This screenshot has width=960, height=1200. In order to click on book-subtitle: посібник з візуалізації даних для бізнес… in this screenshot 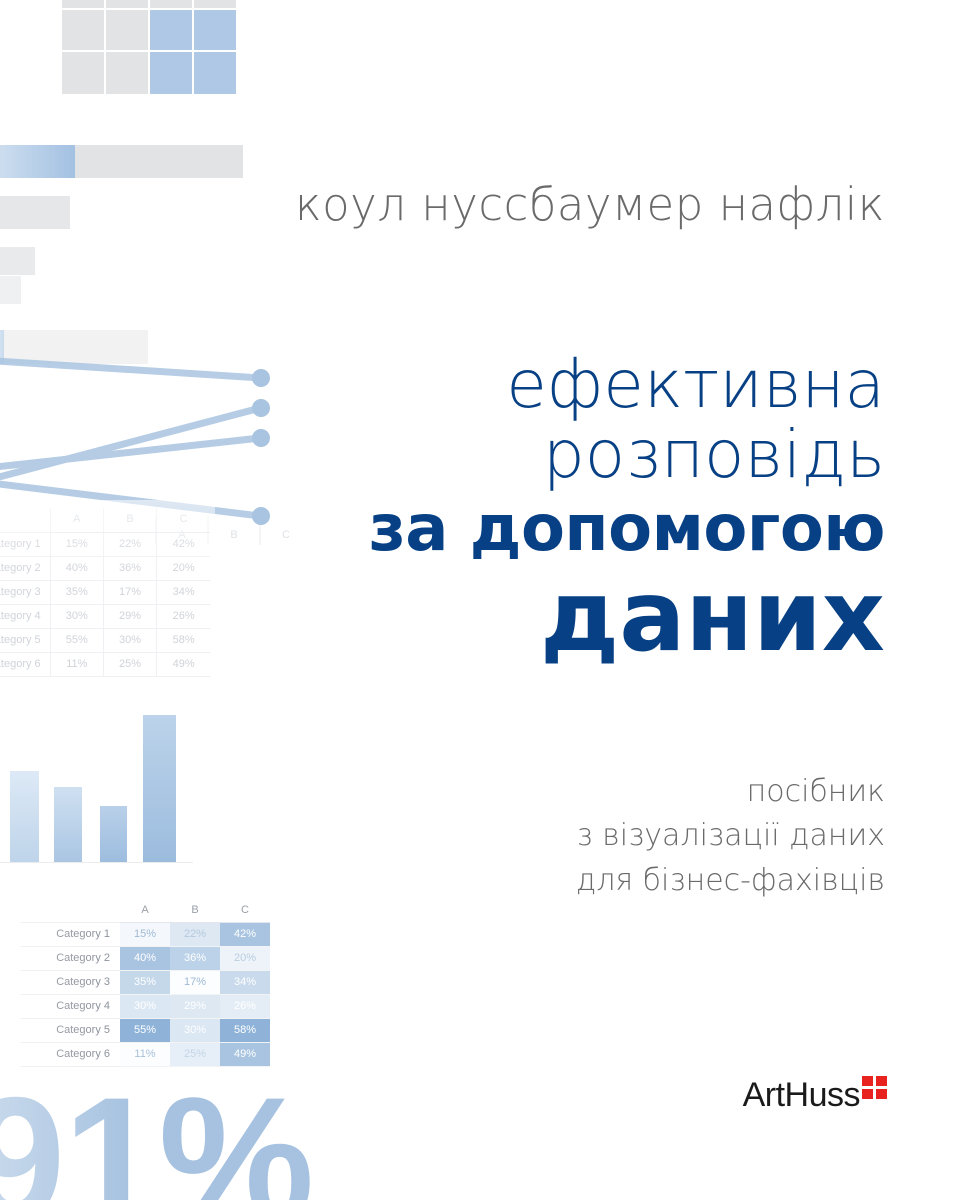, I will do `click(730, 836)`.